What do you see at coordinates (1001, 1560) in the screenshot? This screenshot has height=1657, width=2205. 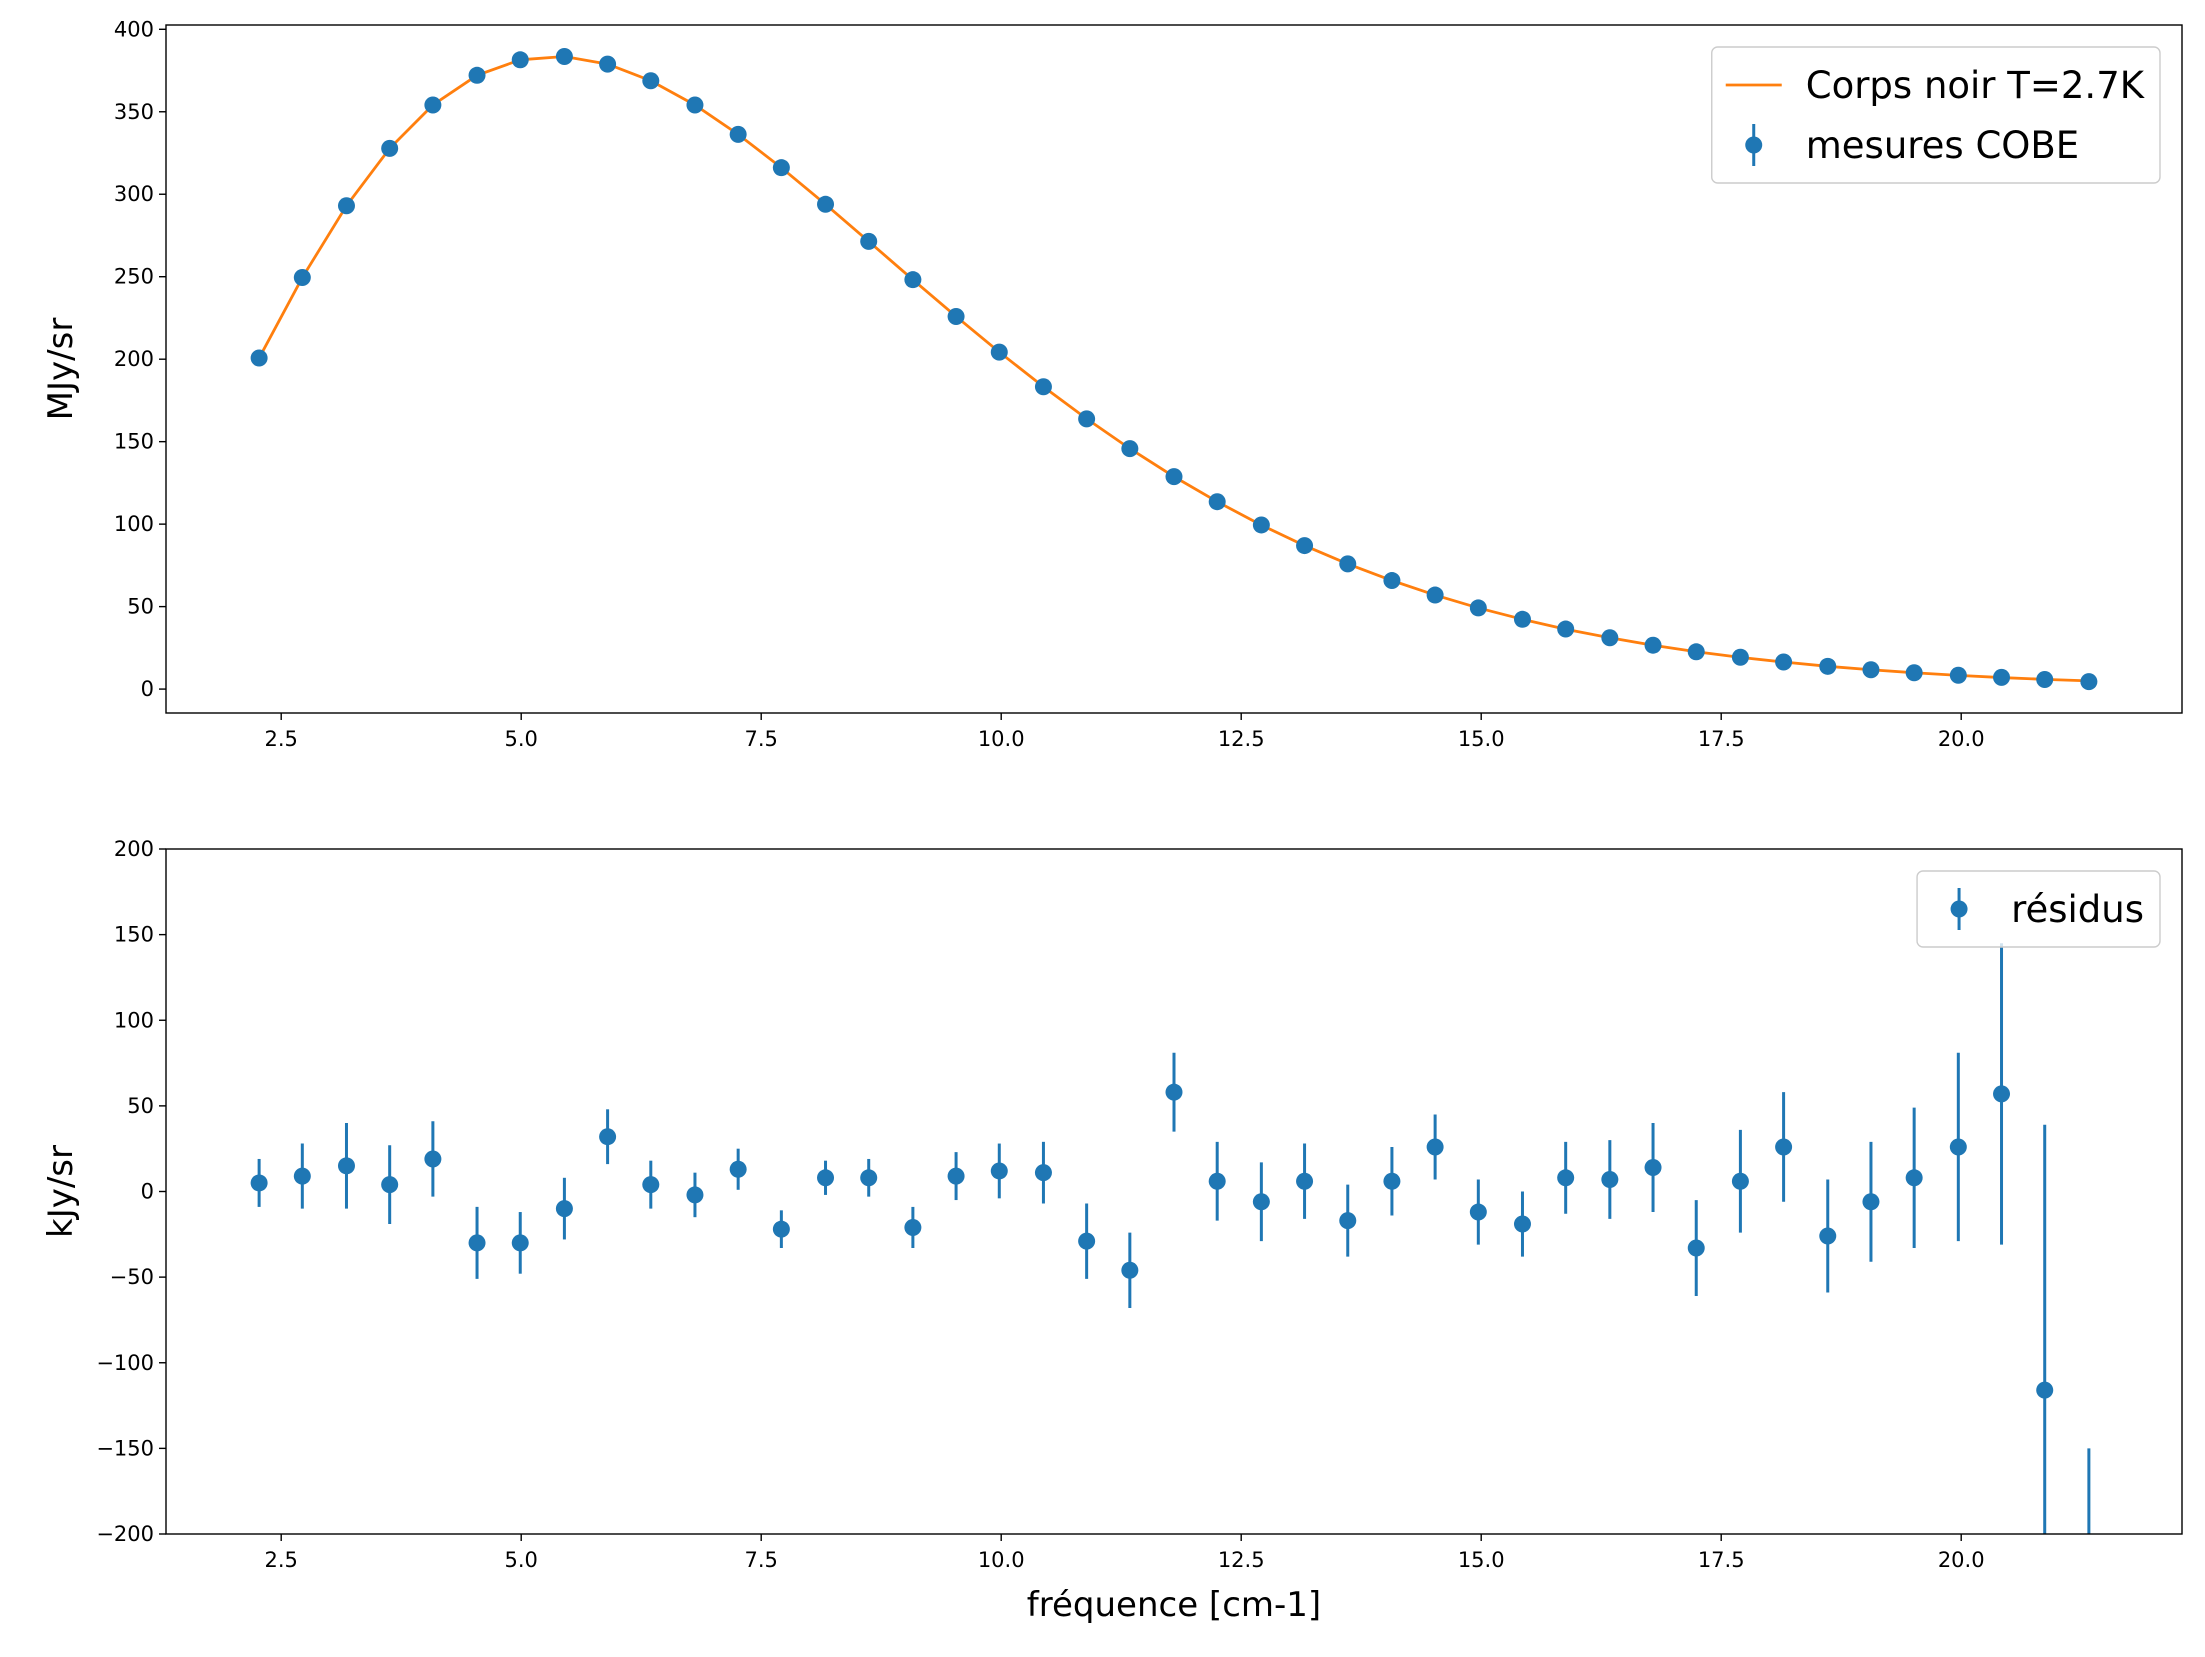 I see `x-tick-label: 10.0` at bounding box center [1001, 1560].